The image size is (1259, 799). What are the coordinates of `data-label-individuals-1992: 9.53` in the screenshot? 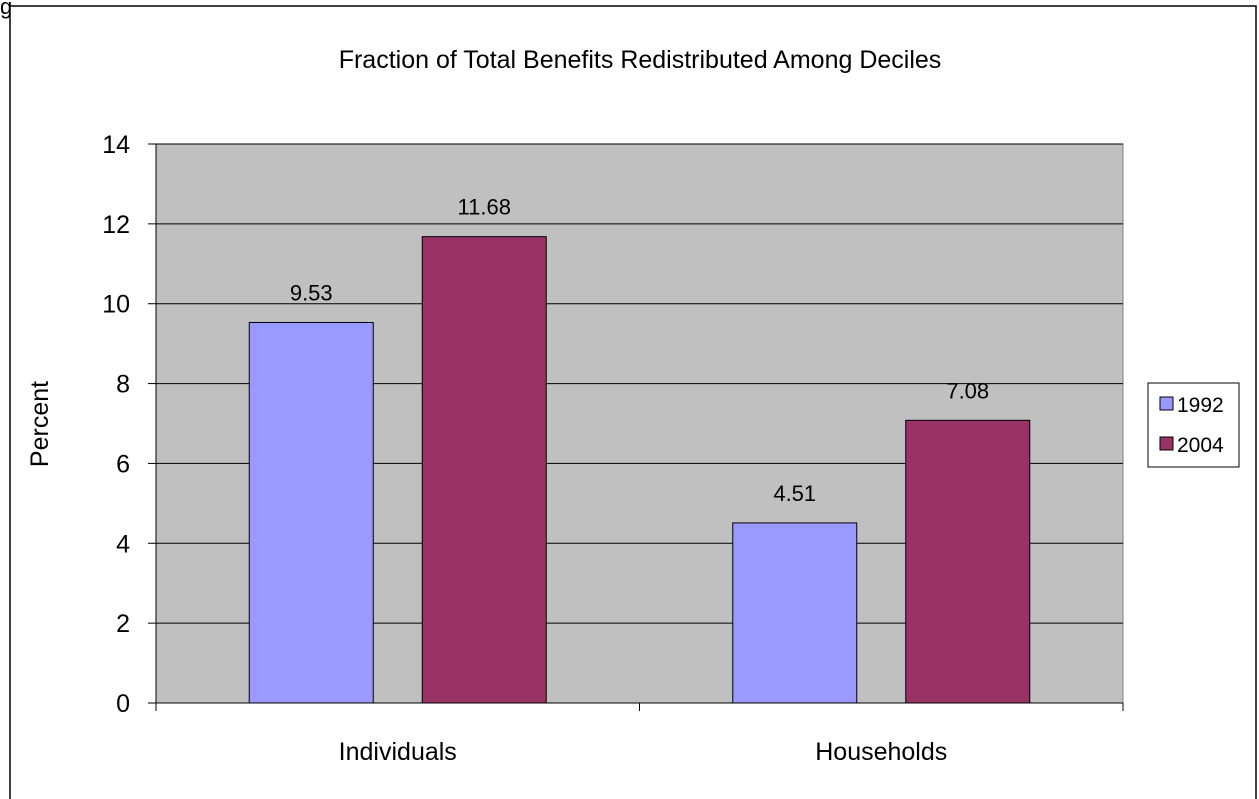 It's located at (311, 292).